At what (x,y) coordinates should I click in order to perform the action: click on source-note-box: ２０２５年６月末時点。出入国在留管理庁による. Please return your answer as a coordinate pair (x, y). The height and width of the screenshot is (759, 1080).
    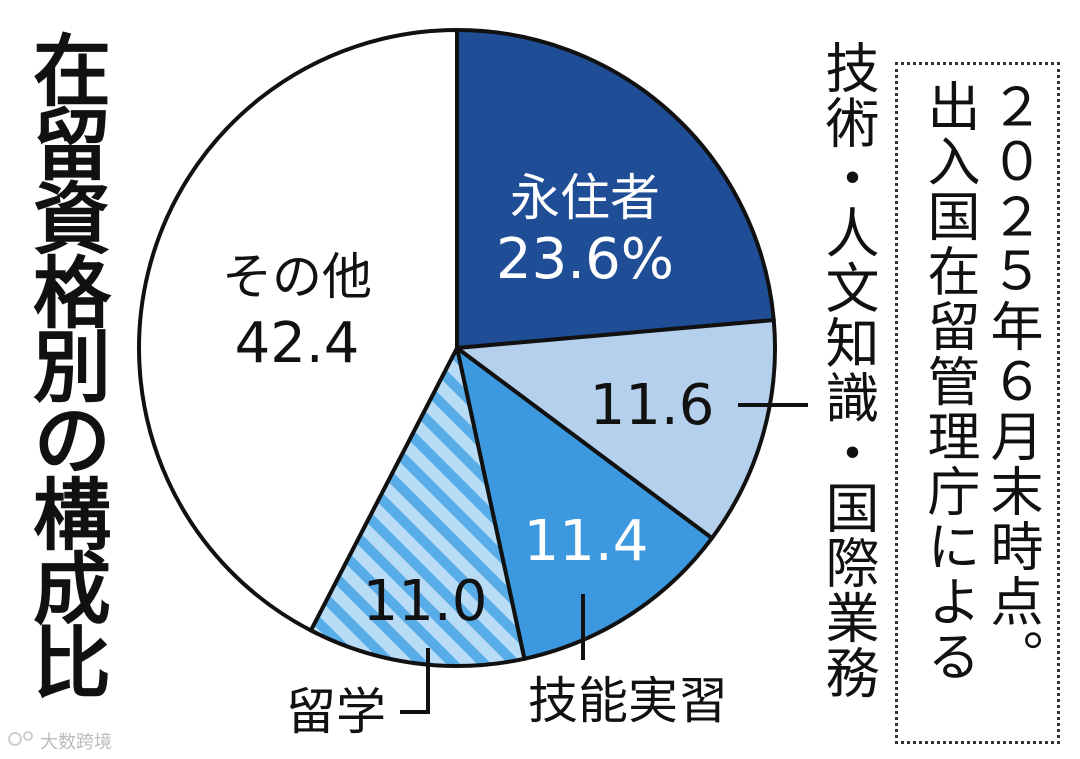
    Looking at the image, I should click on (977, 403).